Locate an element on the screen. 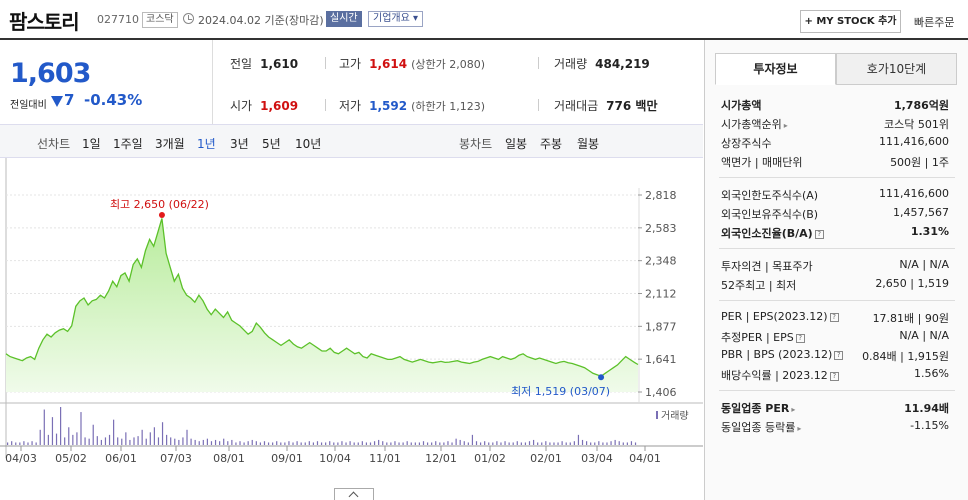 Image resolution: width=968 pixels, height=500 pixels. quick-order-link: 빠른주문 is located at coordinates (934, 22).